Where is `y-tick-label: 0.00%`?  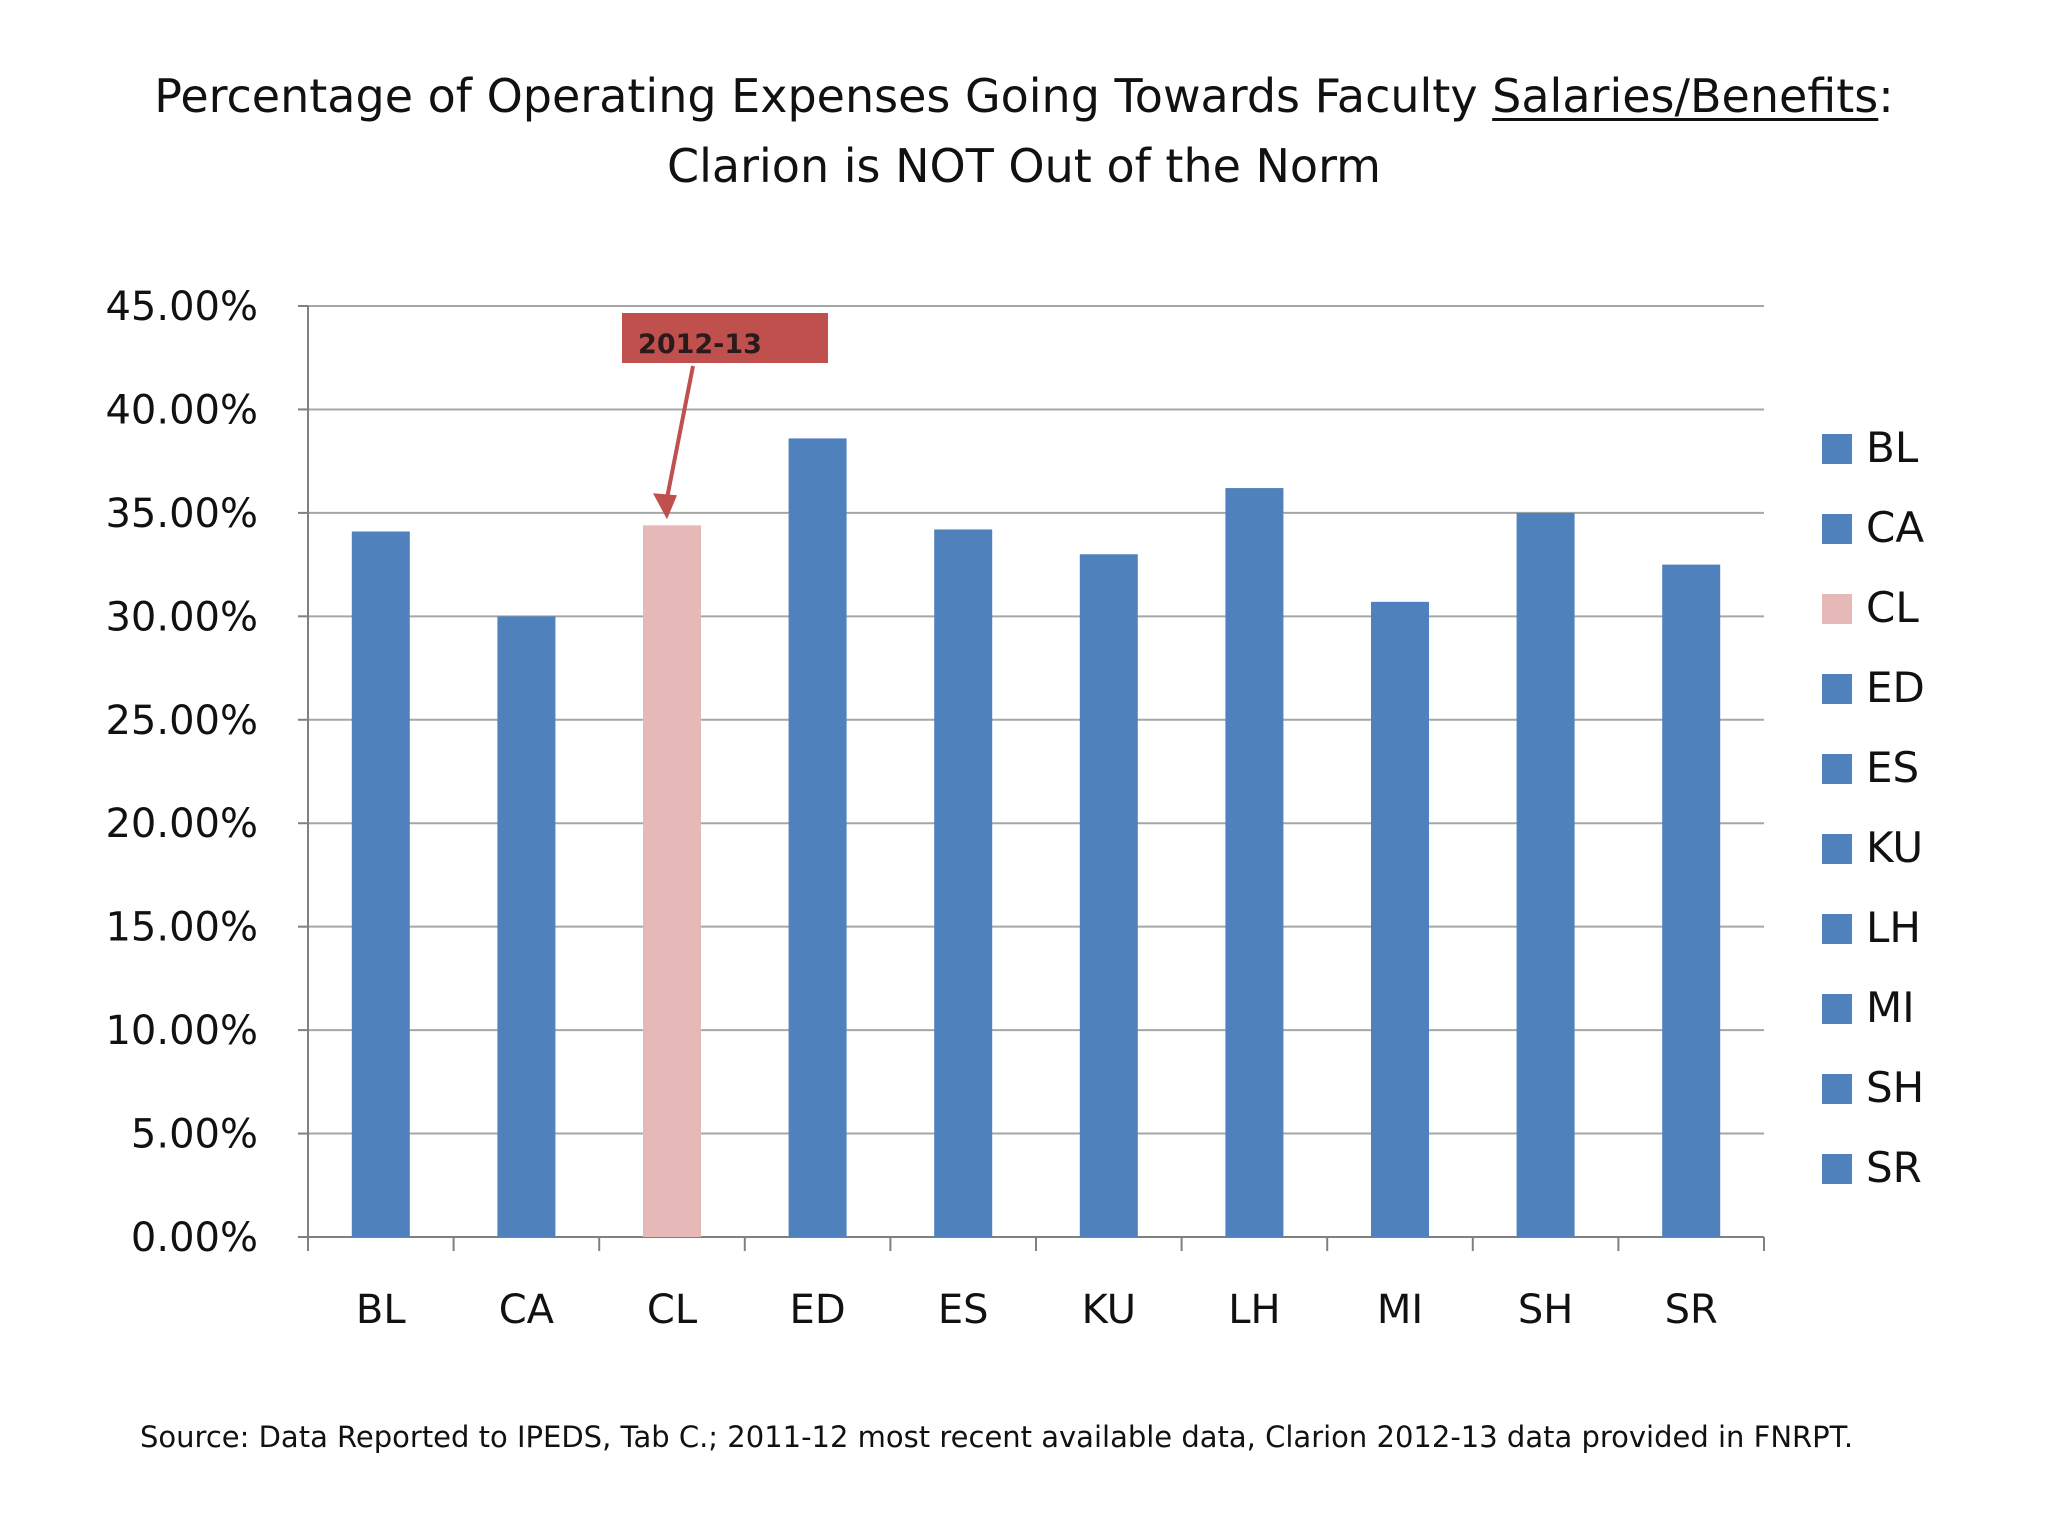 y-tick-label: 0.00% is located at coordinates (194, 1238).